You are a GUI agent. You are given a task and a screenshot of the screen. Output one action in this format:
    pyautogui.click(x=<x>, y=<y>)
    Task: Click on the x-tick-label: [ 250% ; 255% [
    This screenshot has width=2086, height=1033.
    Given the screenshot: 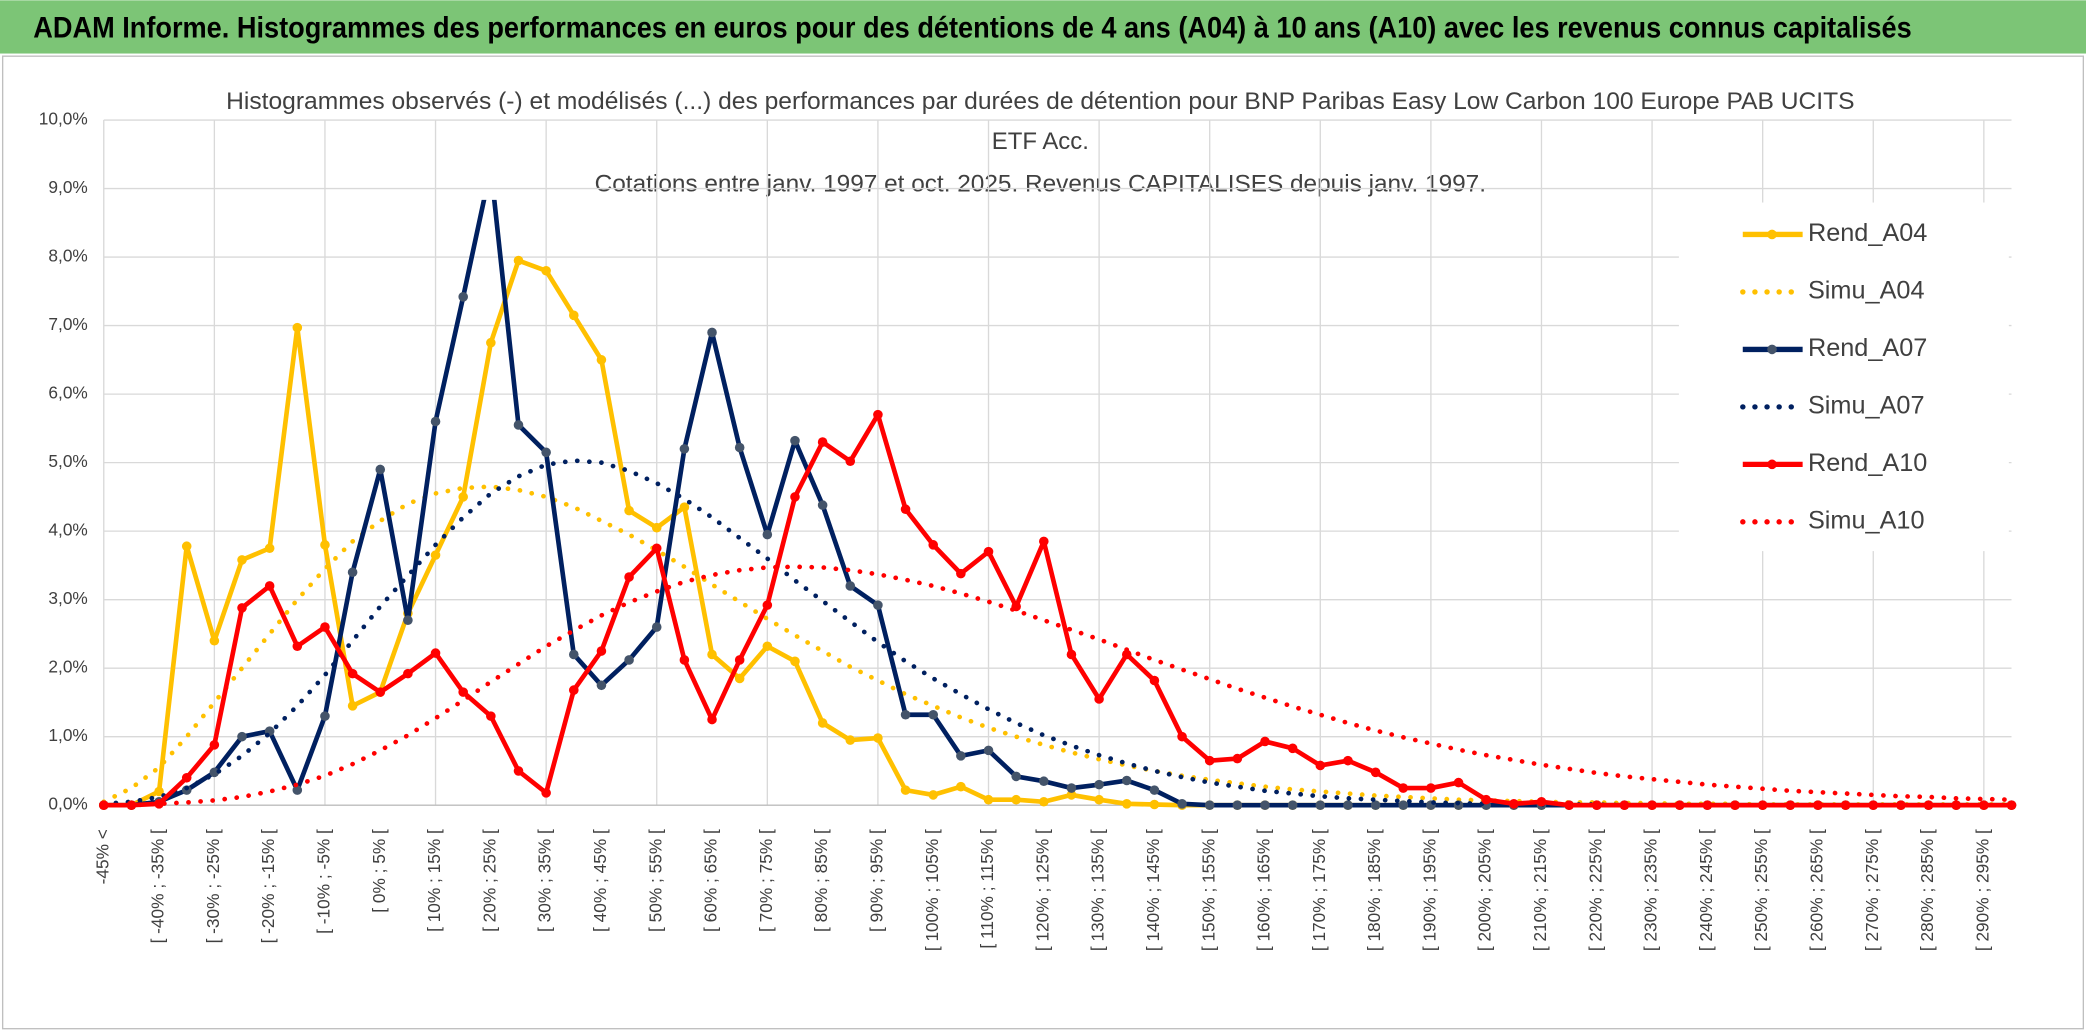 What is the action you would take?
    pyautogui.click(x=1761, y=890)
    